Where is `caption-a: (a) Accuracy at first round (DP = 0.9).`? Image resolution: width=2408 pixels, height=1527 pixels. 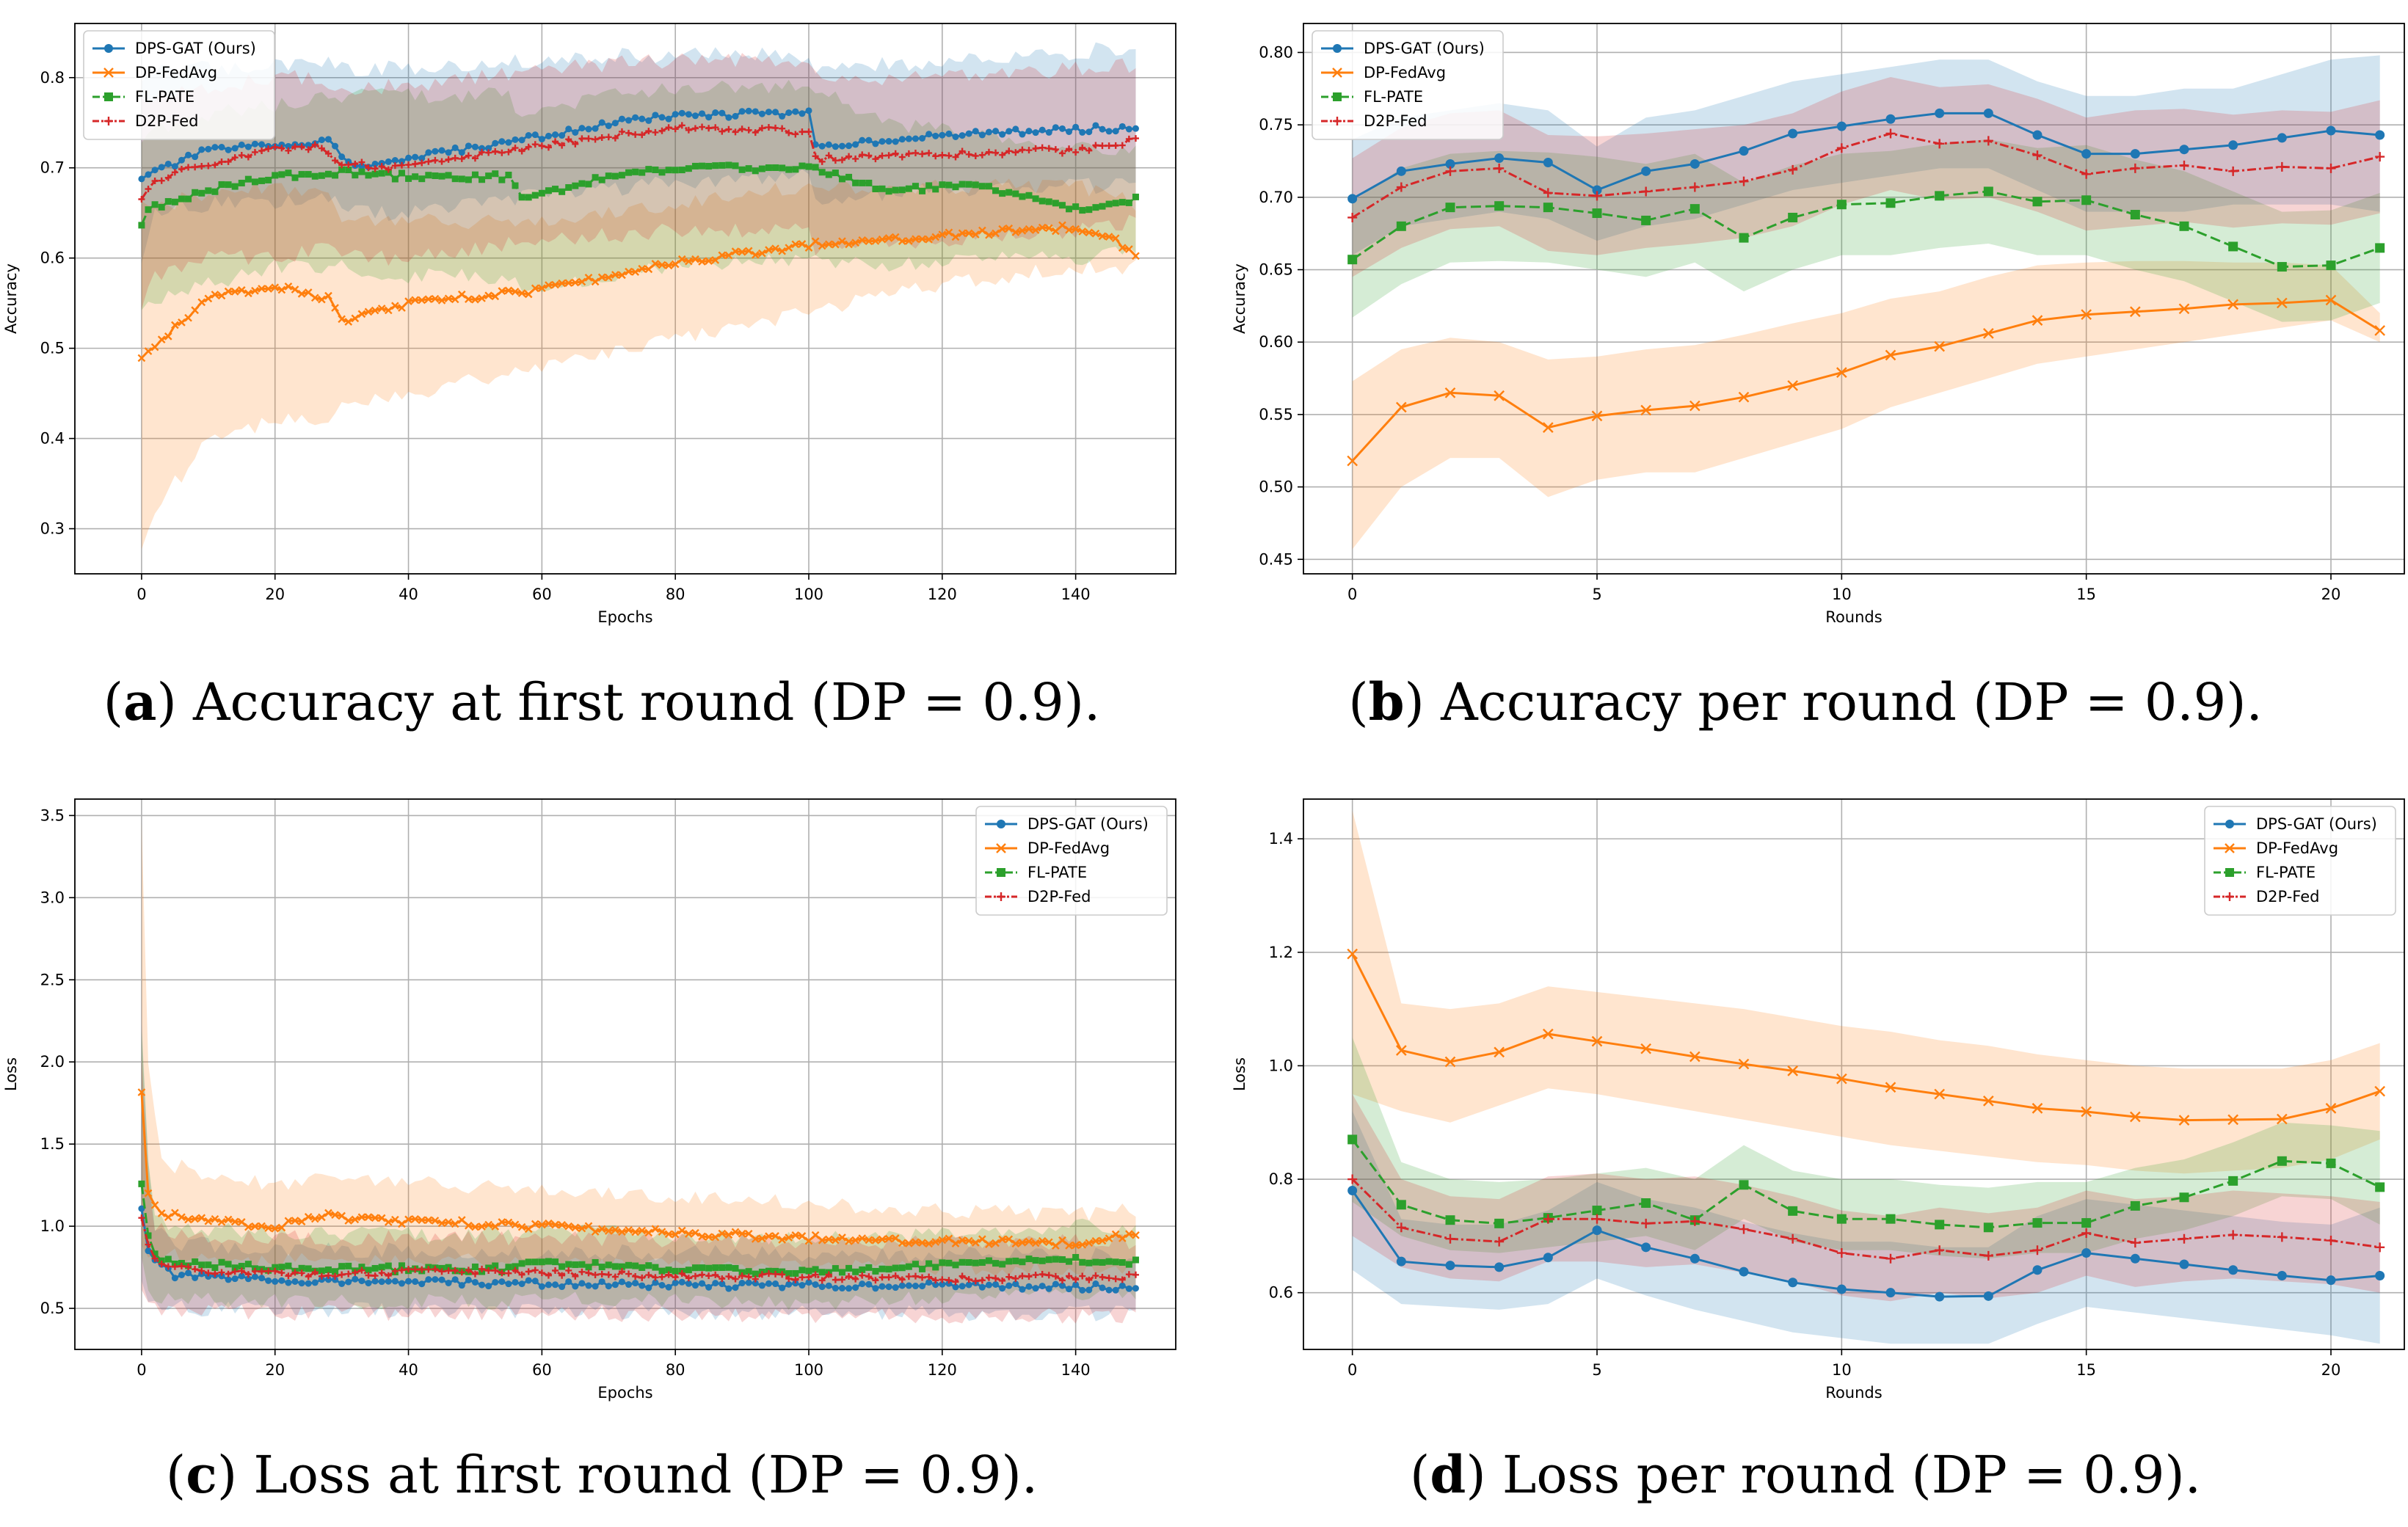 caption-a: (a) Accuracy at first round (DP = 0.9). is located at coordinates (602, 701).